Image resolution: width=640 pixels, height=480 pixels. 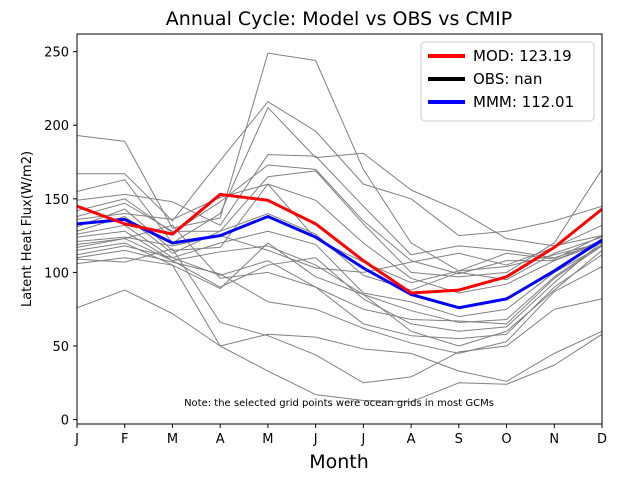 What do you see at coordinates (522, 56) in the screenshot?
I see `legend-label: MOD: 123.19` at bounding box center [522, 56].